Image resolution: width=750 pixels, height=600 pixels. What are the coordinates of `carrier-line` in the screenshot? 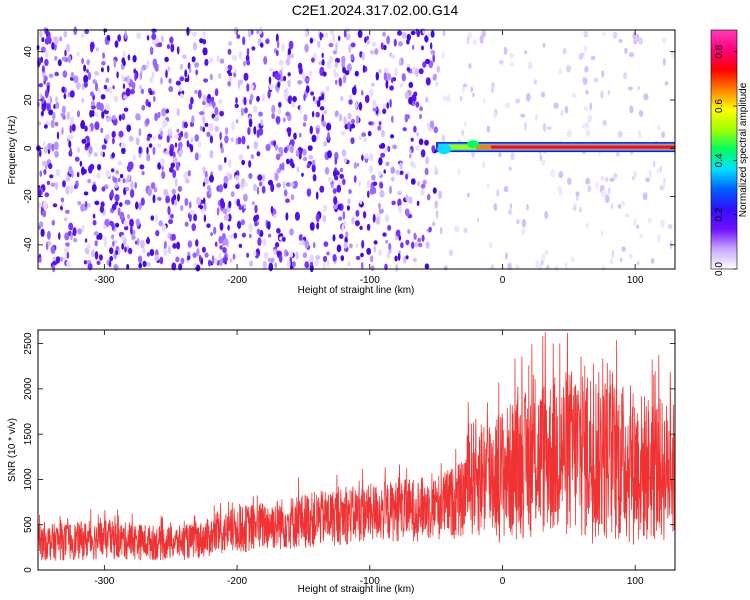 It's located at (555, 147).